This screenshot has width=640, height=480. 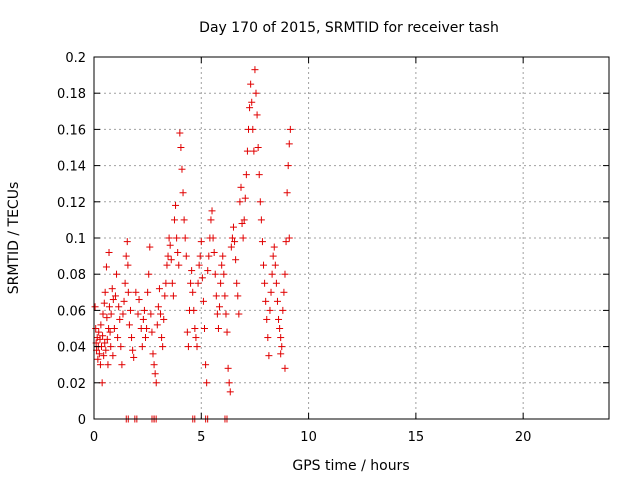 I want to click on y-tick-label: 0, so click(x=82, y=420).